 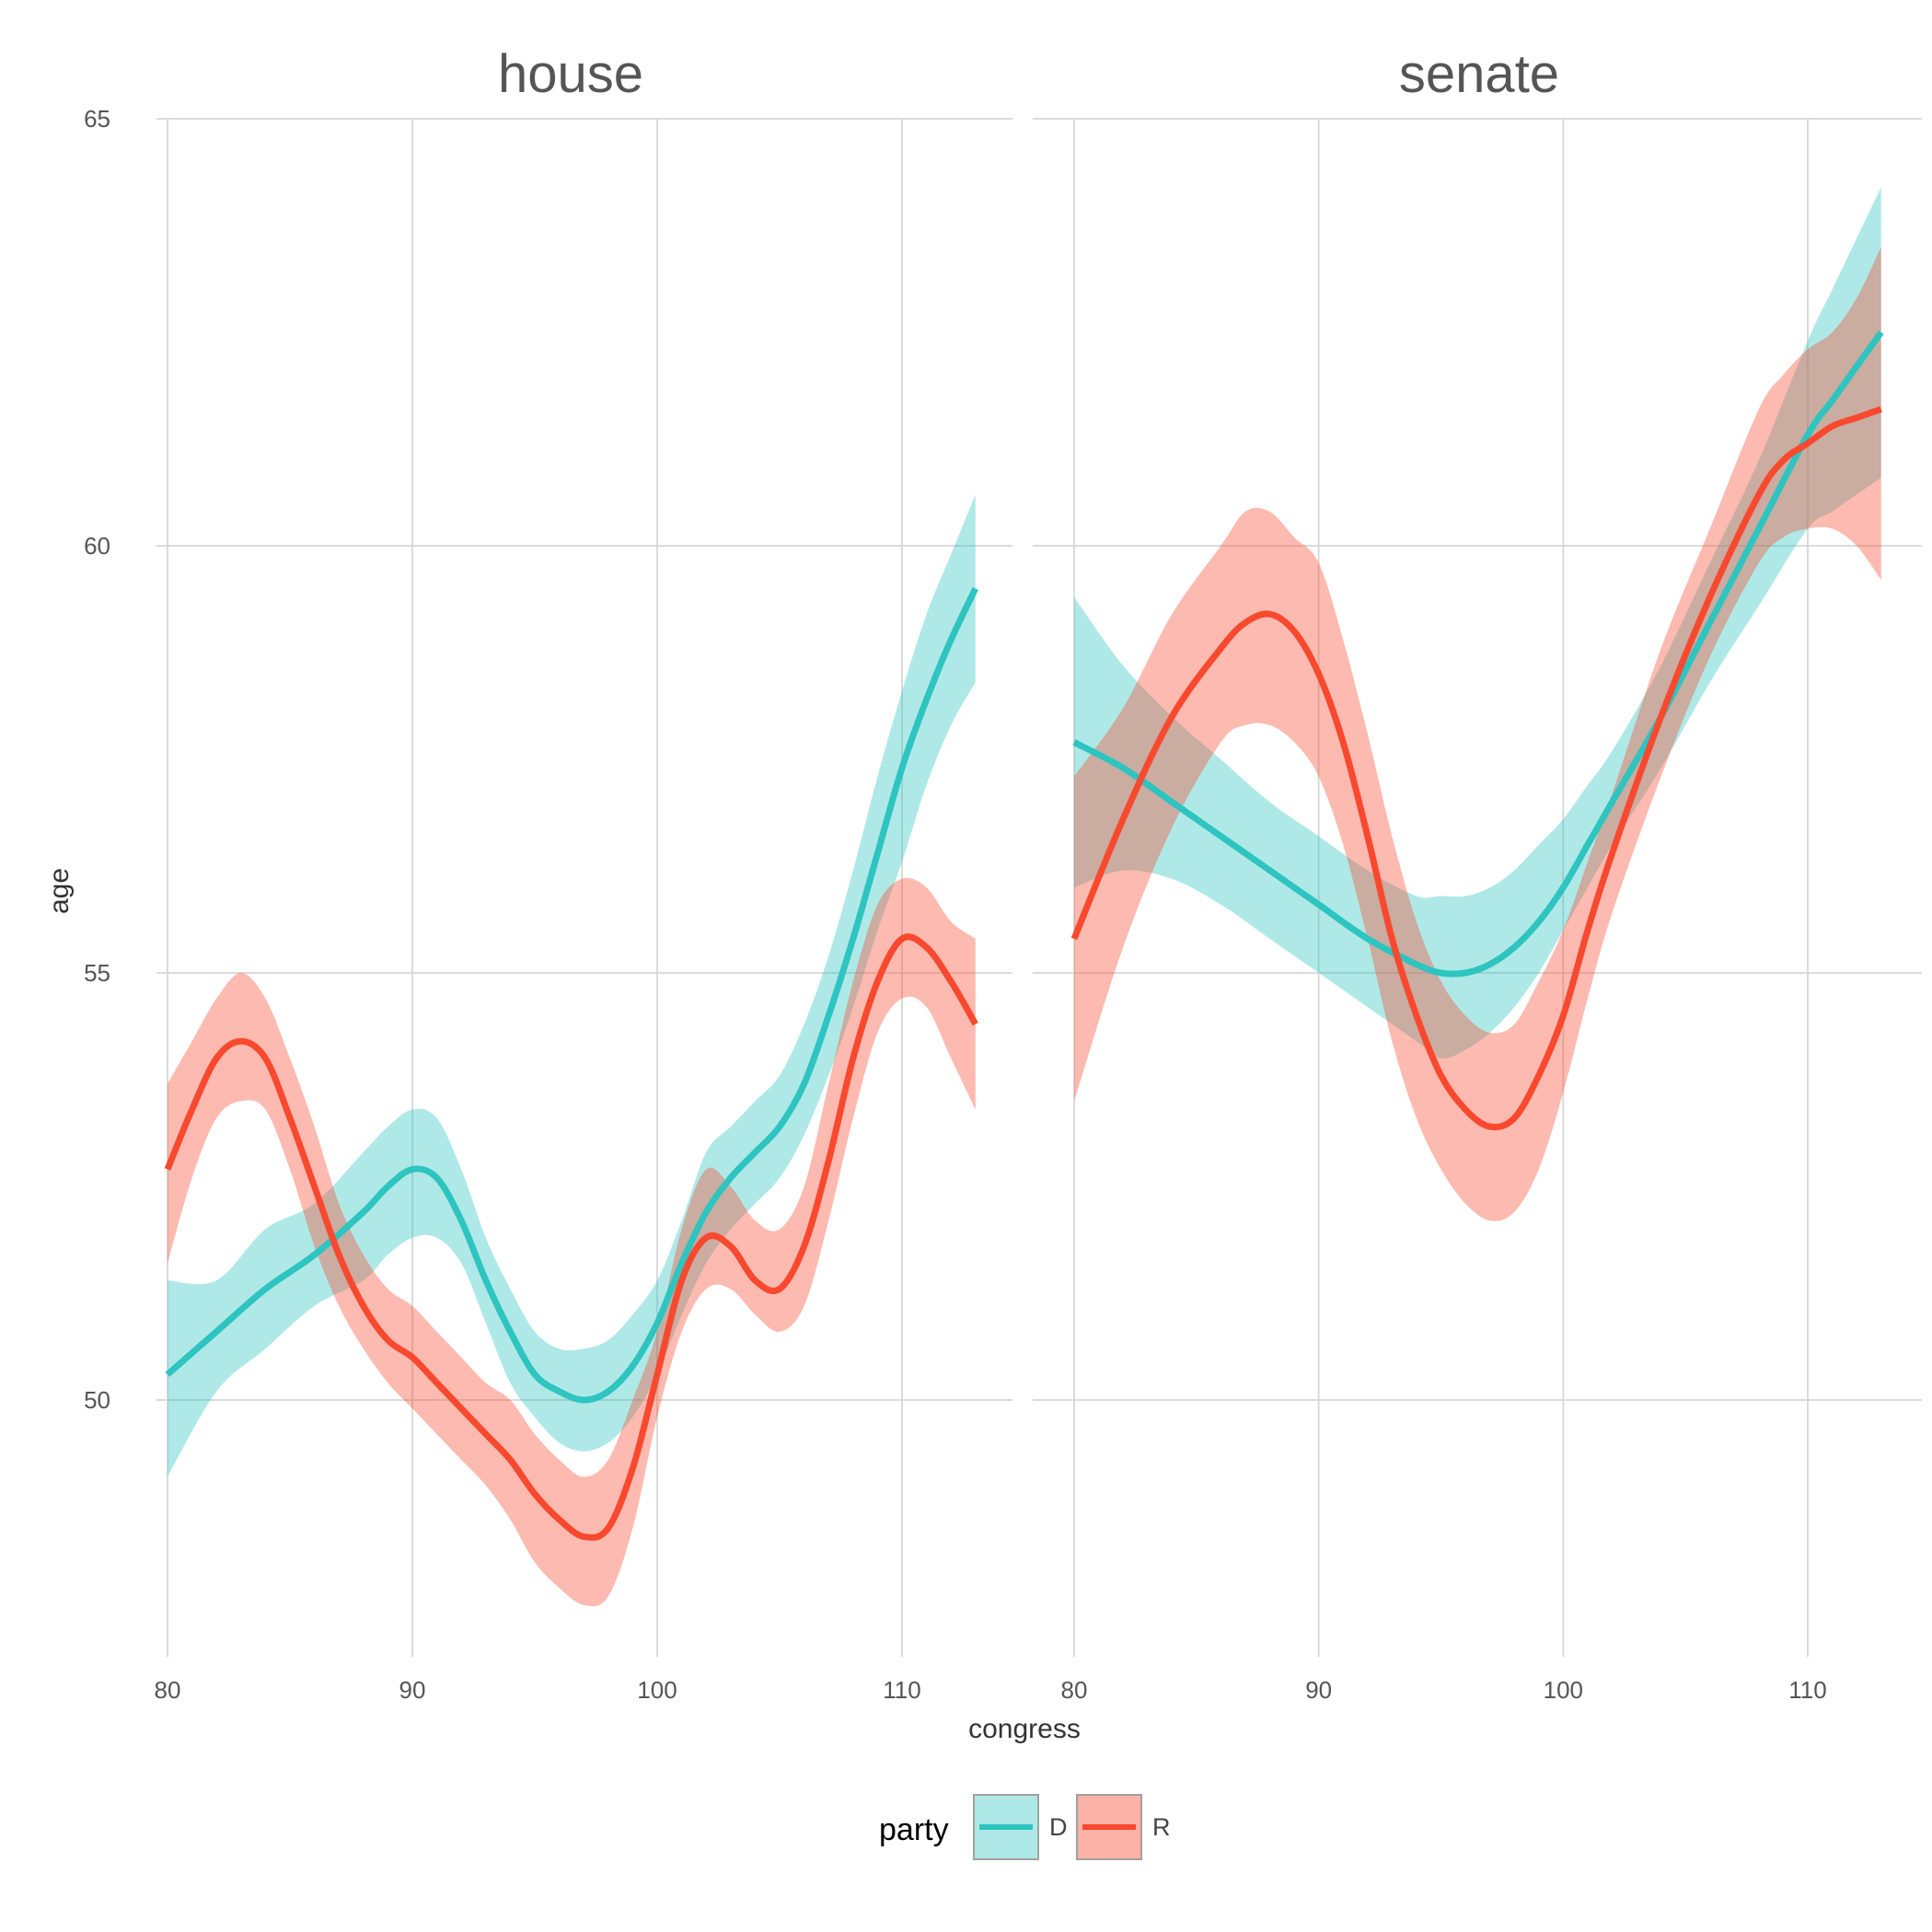 What do you see at coordinates (1479, 74) in the screenshot?
I see `facet-title-senate: senate` at bounding box center [1479, 74].